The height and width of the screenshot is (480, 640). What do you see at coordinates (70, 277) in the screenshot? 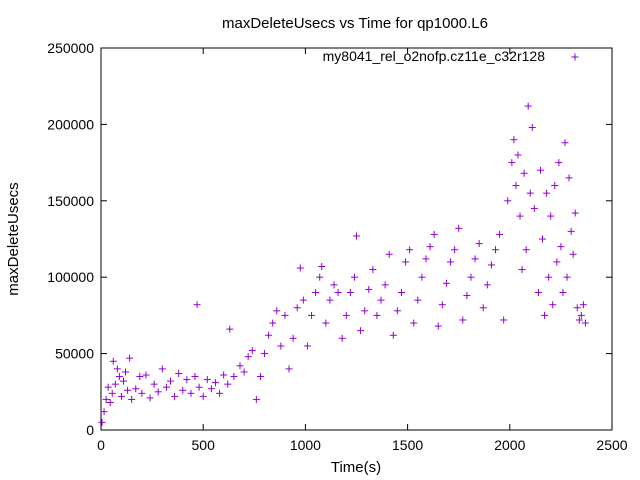
I see `y-tick-label: 100000` at bounding box center [70, 277].